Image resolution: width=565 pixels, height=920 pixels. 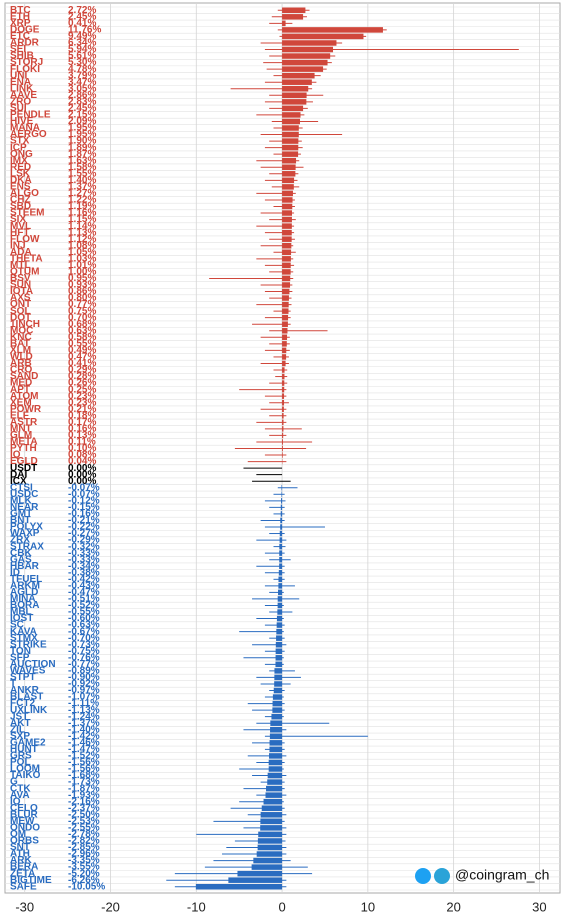 What do you see at coordinates (453, 906) in the screenshot?
I see `x-tick-label: 20` at bounding box center [453, 906].